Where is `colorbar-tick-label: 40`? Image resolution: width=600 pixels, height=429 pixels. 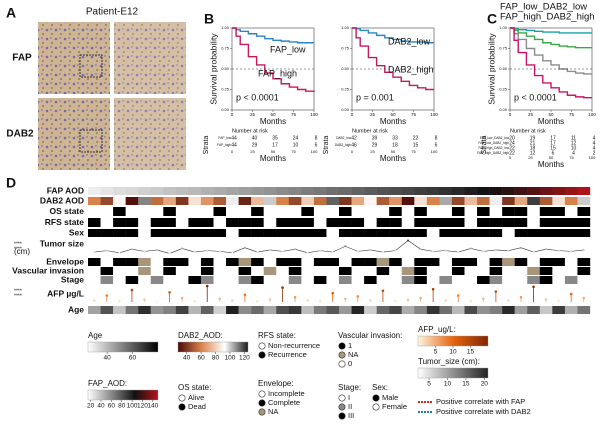
colorbar-tick-label: 40 is located at coordinates (187, 358).